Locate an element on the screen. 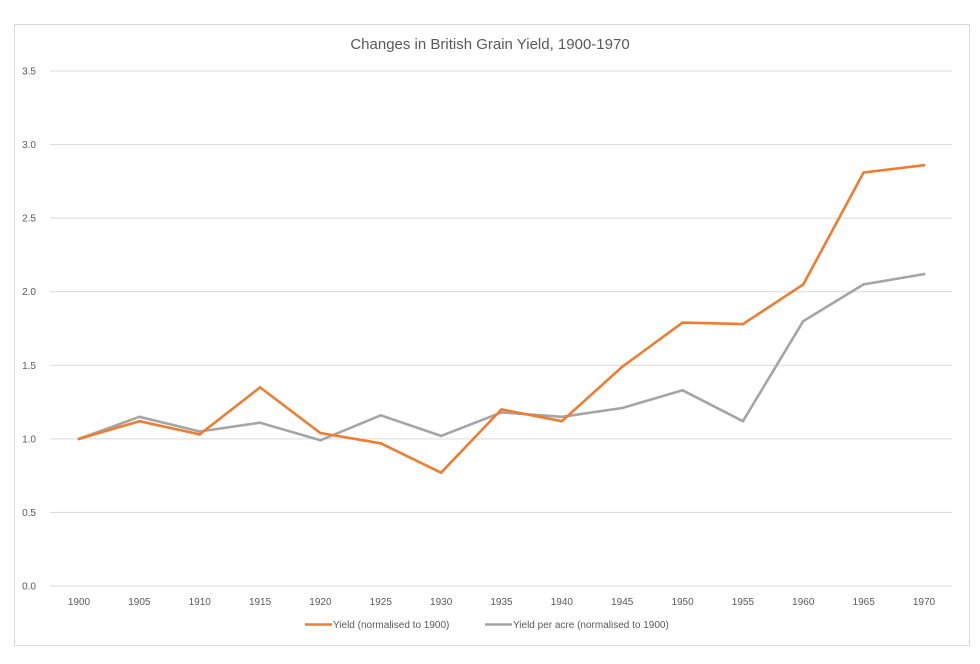 This screenshot has width=980, height=664. x-tick-label: 1935 is located at coordinates (501, 602).